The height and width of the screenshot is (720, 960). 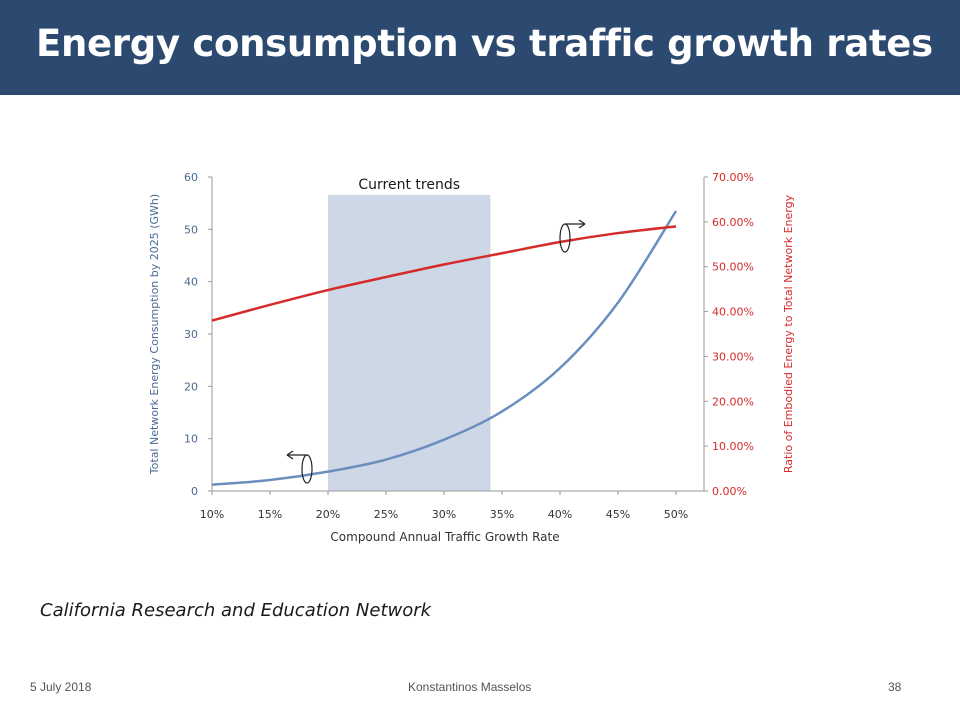 What do you see at coordinates (733, 446) in the screenshot?
I see `right-tick-label: 10.00%` at bounding box center [733, 446].